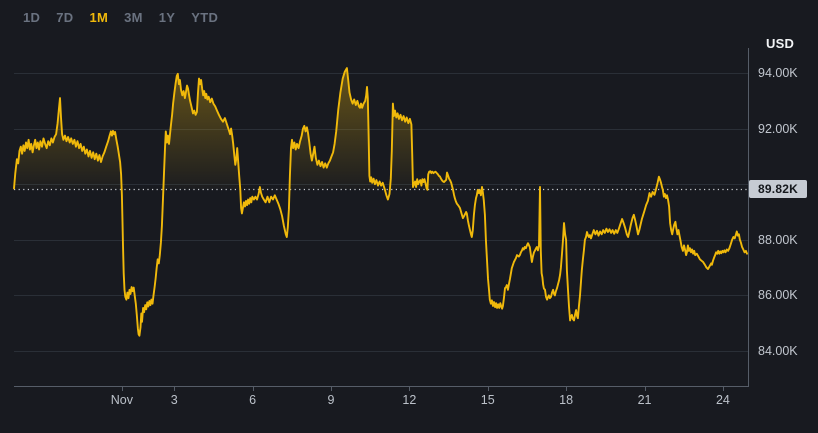 This screenshot has width=818, height=433. What do you see at coordinates (778, 73) in the screenshot?
I see `y-tick-label: 94.00K` at bounding box center [778, 73].